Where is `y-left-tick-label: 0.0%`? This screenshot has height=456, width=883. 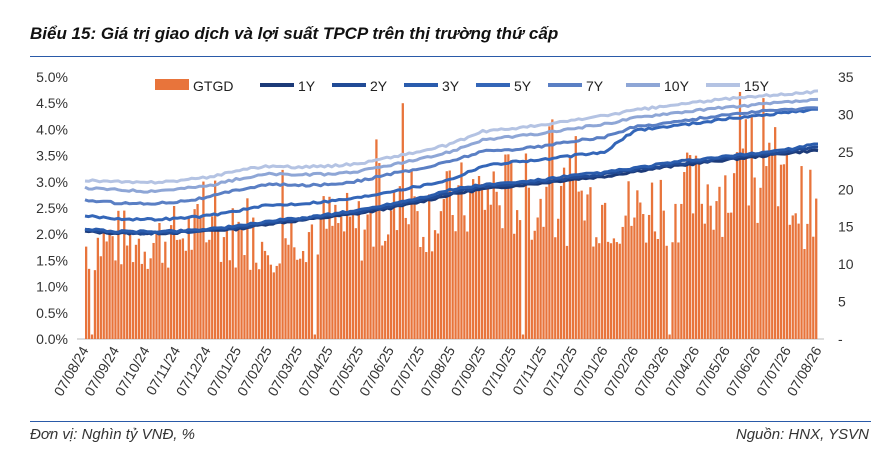
y-left-tick-label: 0.0% is located at coordinates (52, 339).